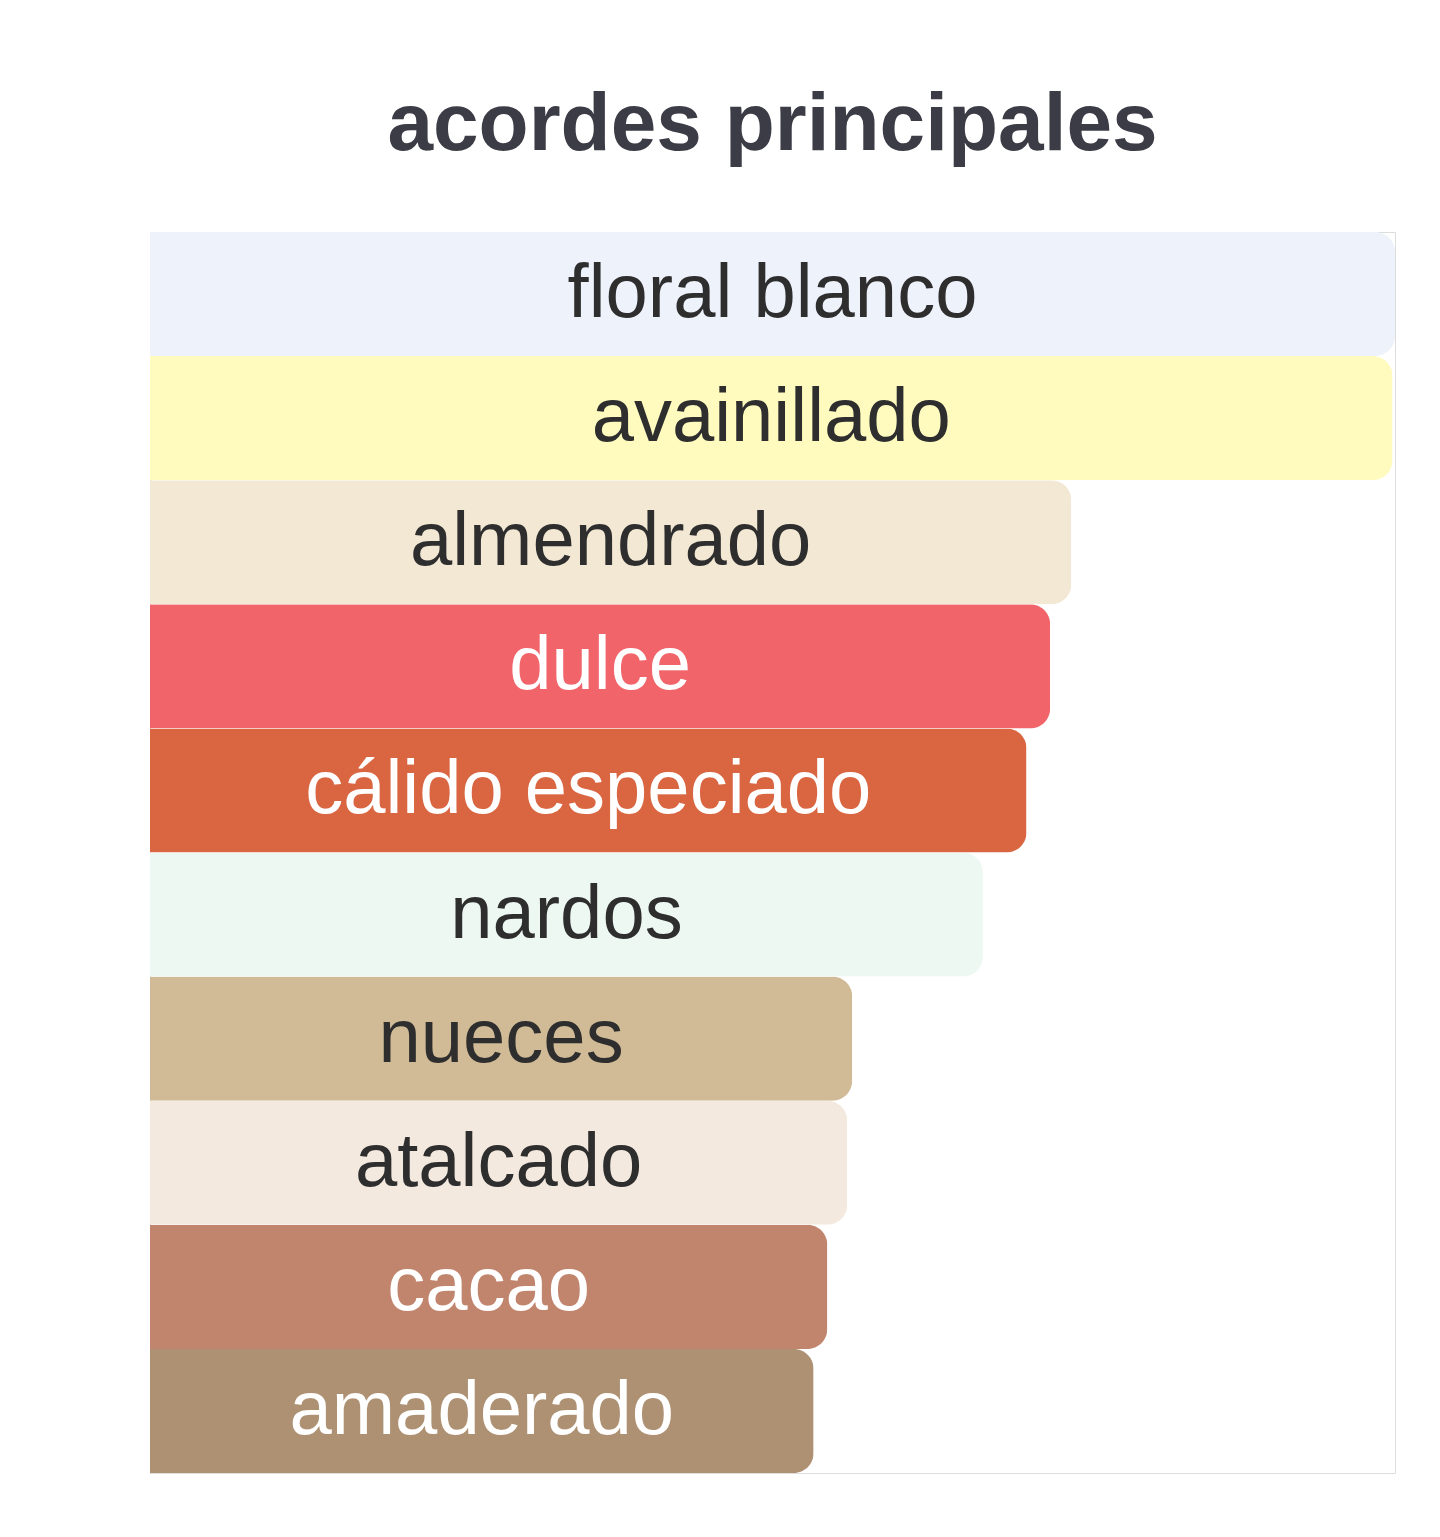 Image resolution: width=1440 pixels, height=1537 pixels. What do you see at coordinates (600, 663) in the screenshot?
I see `y-tick-label: dulce` at bounding box center [600, 663].